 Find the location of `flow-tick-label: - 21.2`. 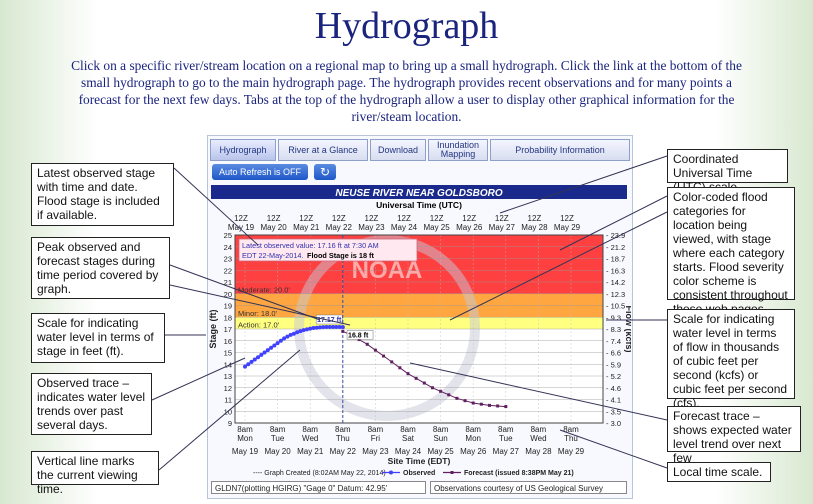

flow-tick-label: - 21.2 is located at coordinates (615, 247).